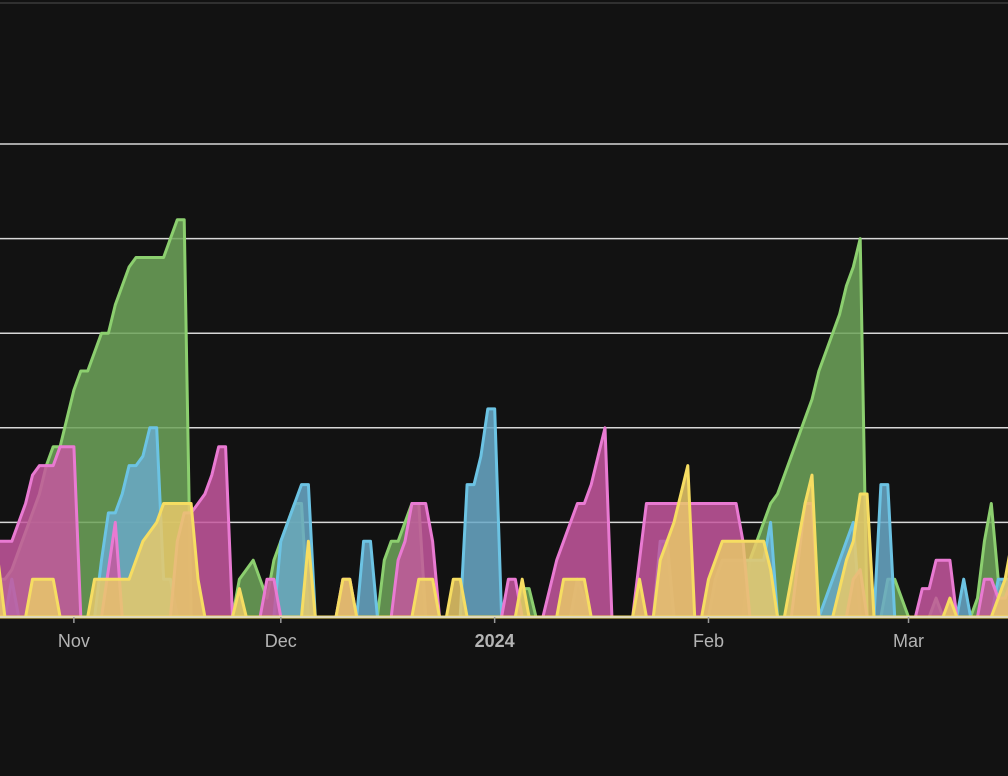  What do you see at coordinates (908, 641) in the screenshot?
I see `x-tick-label: Mar` at bounding box center [908, 641].